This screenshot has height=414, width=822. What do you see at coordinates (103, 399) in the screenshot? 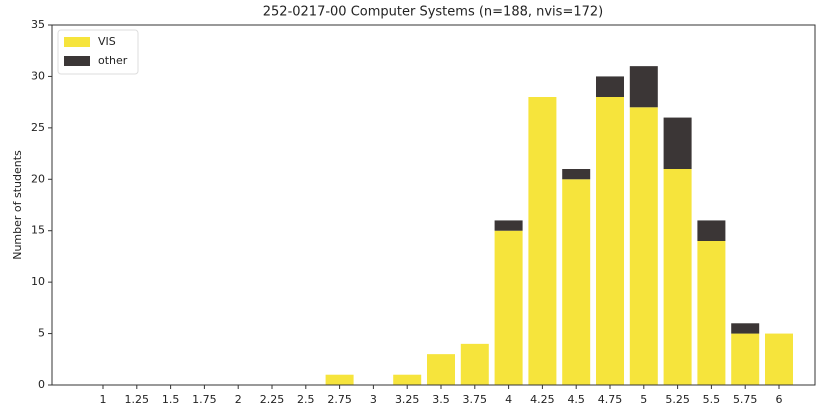
I see `x-tick-label: 1` at bounding box center [103, 399].